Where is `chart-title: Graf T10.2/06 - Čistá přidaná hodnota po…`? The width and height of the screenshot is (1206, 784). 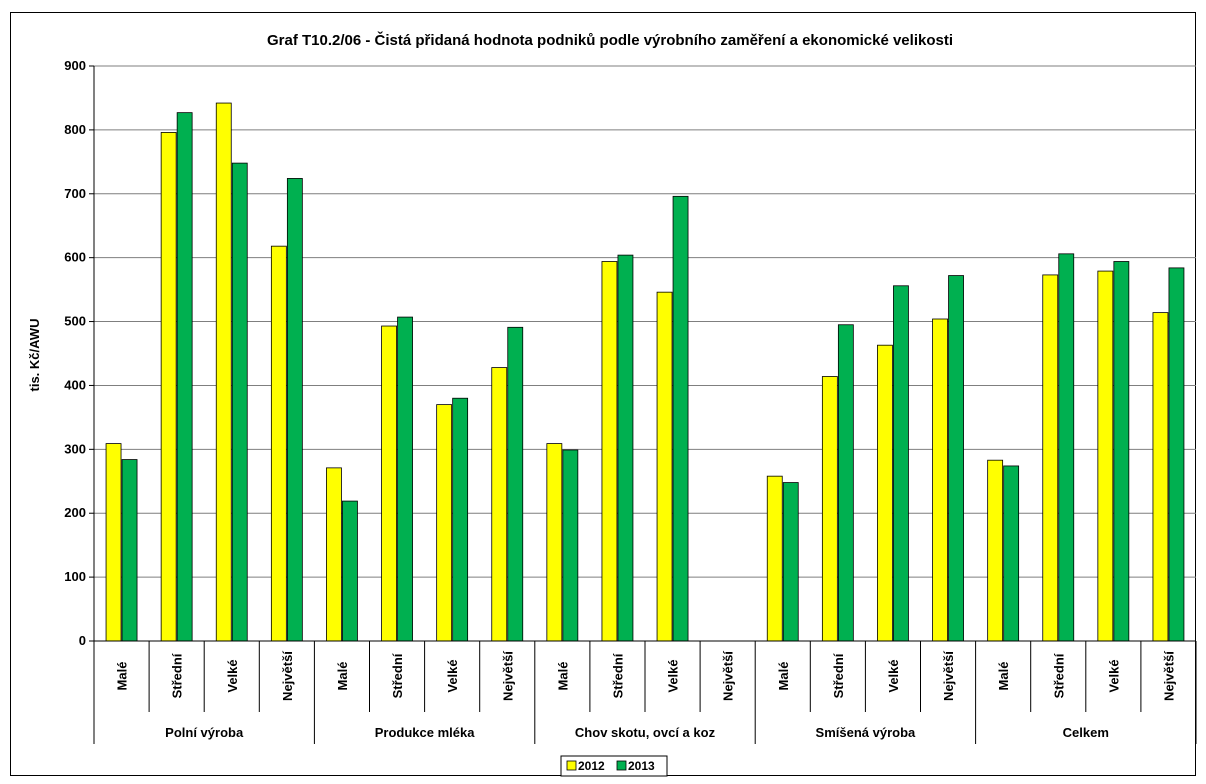
chart-title: Graf T10.2/06 - Čistá přidaná hodnota po… is located at coordinates (610, 40).